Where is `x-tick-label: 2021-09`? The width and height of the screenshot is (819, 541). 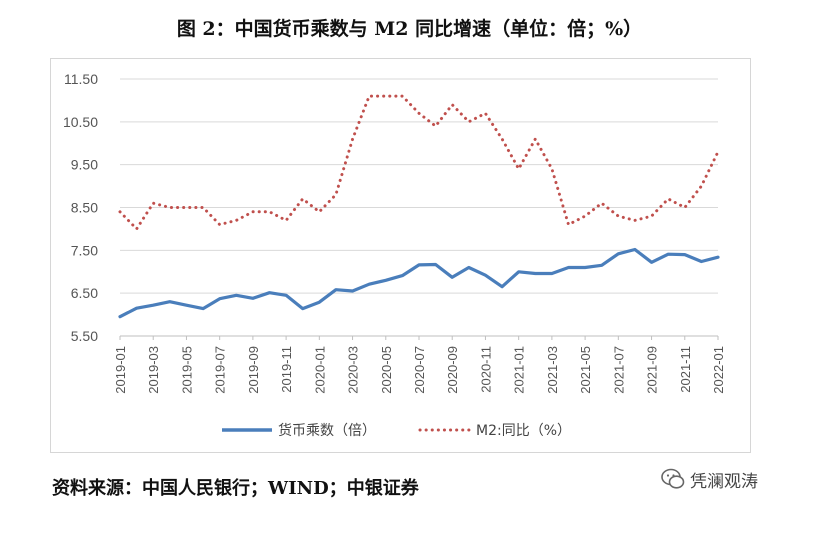 x-tick-label: 2021-09 is located at coordinates (652, 370).